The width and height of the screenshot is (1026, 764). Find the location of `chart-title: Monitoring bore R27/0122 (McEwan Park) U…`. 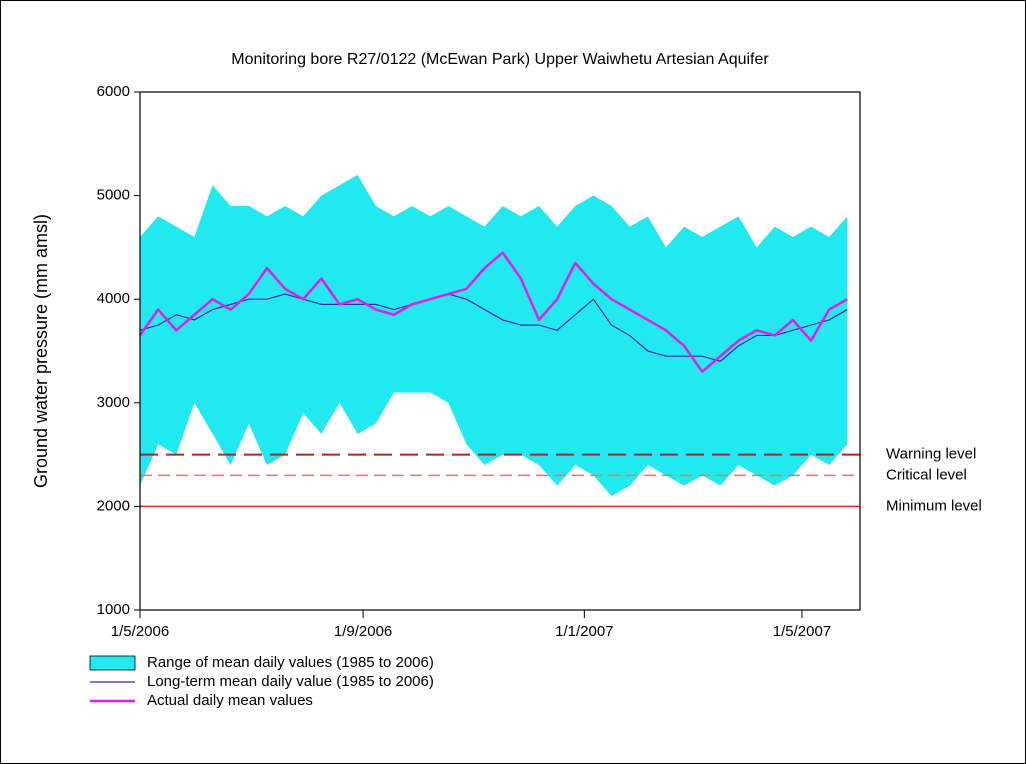

chart-title: Monitoring bore R27/0122 (McEwan Park) U… is located at coordinates (500, 59).